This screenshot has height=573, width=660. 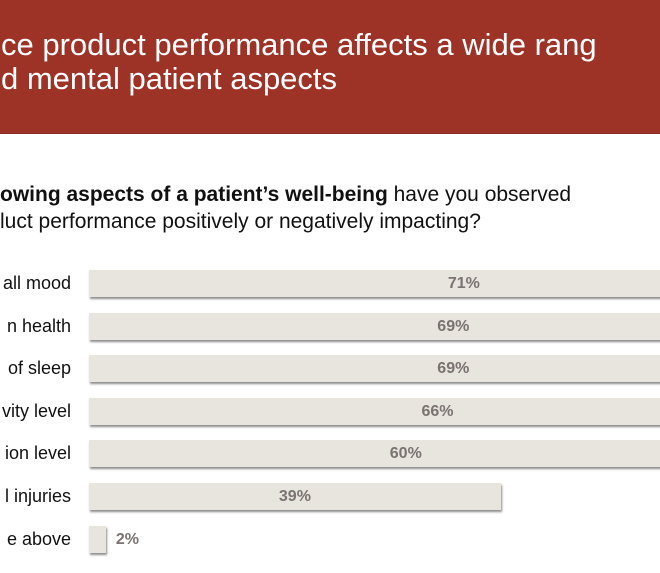 What do you see at coordinates (36, 410) in the screenshot?
I see `category-label: vity level` at bounding box center [36, 410].